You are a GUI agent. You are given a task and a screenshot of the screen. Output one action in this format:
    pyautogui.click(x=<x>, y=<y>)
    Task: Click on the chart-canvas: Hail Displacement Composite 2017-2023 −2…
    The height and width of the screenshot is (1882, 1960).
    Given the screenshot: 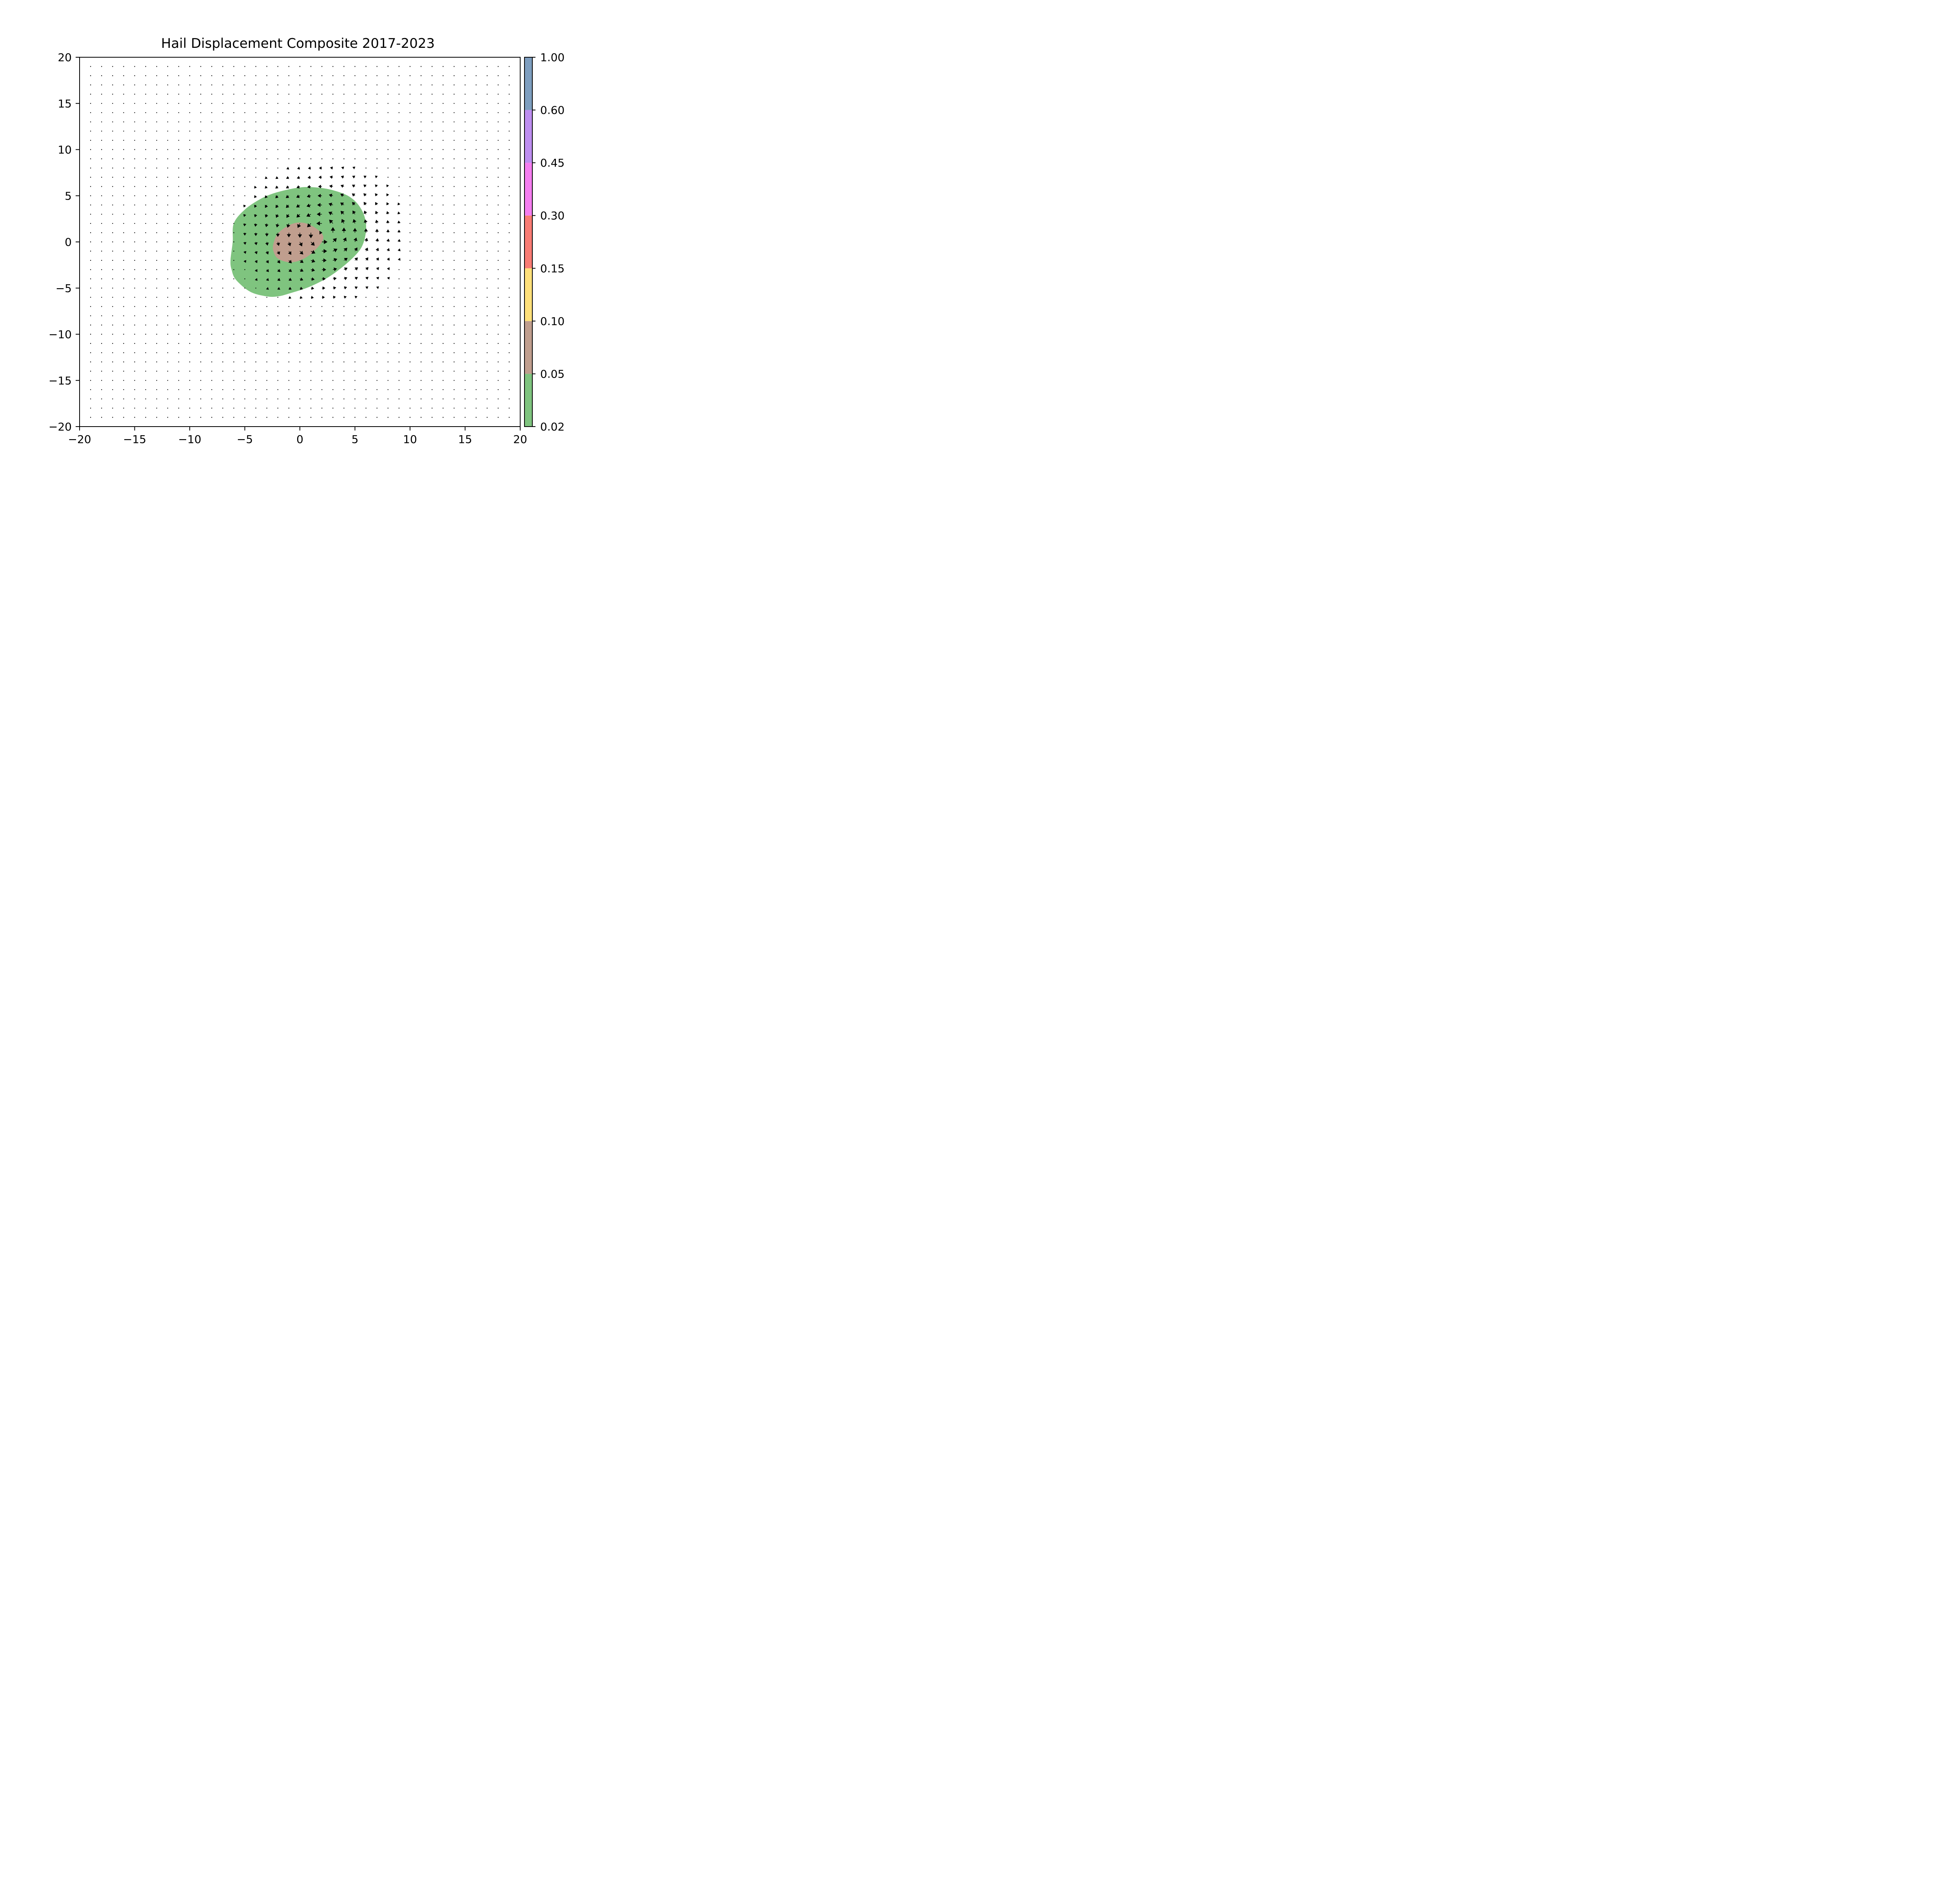 What is the action you would take?
    pyautogui.click(x=306, y=241)
    